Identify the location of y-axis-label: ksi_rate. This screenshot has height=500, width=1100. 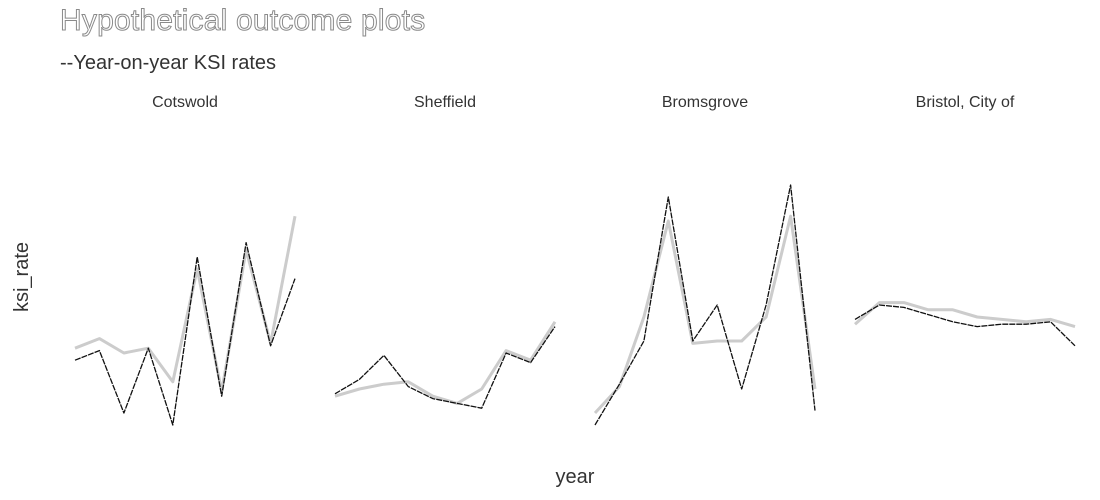
(22, 277).